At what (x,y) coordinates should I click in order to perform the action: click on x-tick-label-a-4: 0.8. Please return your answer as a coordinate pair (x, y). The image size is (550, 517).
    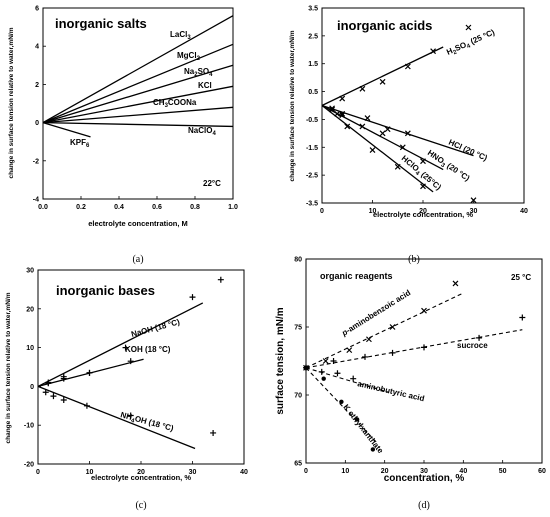
    Looking at the image, I should click on (195, 207).